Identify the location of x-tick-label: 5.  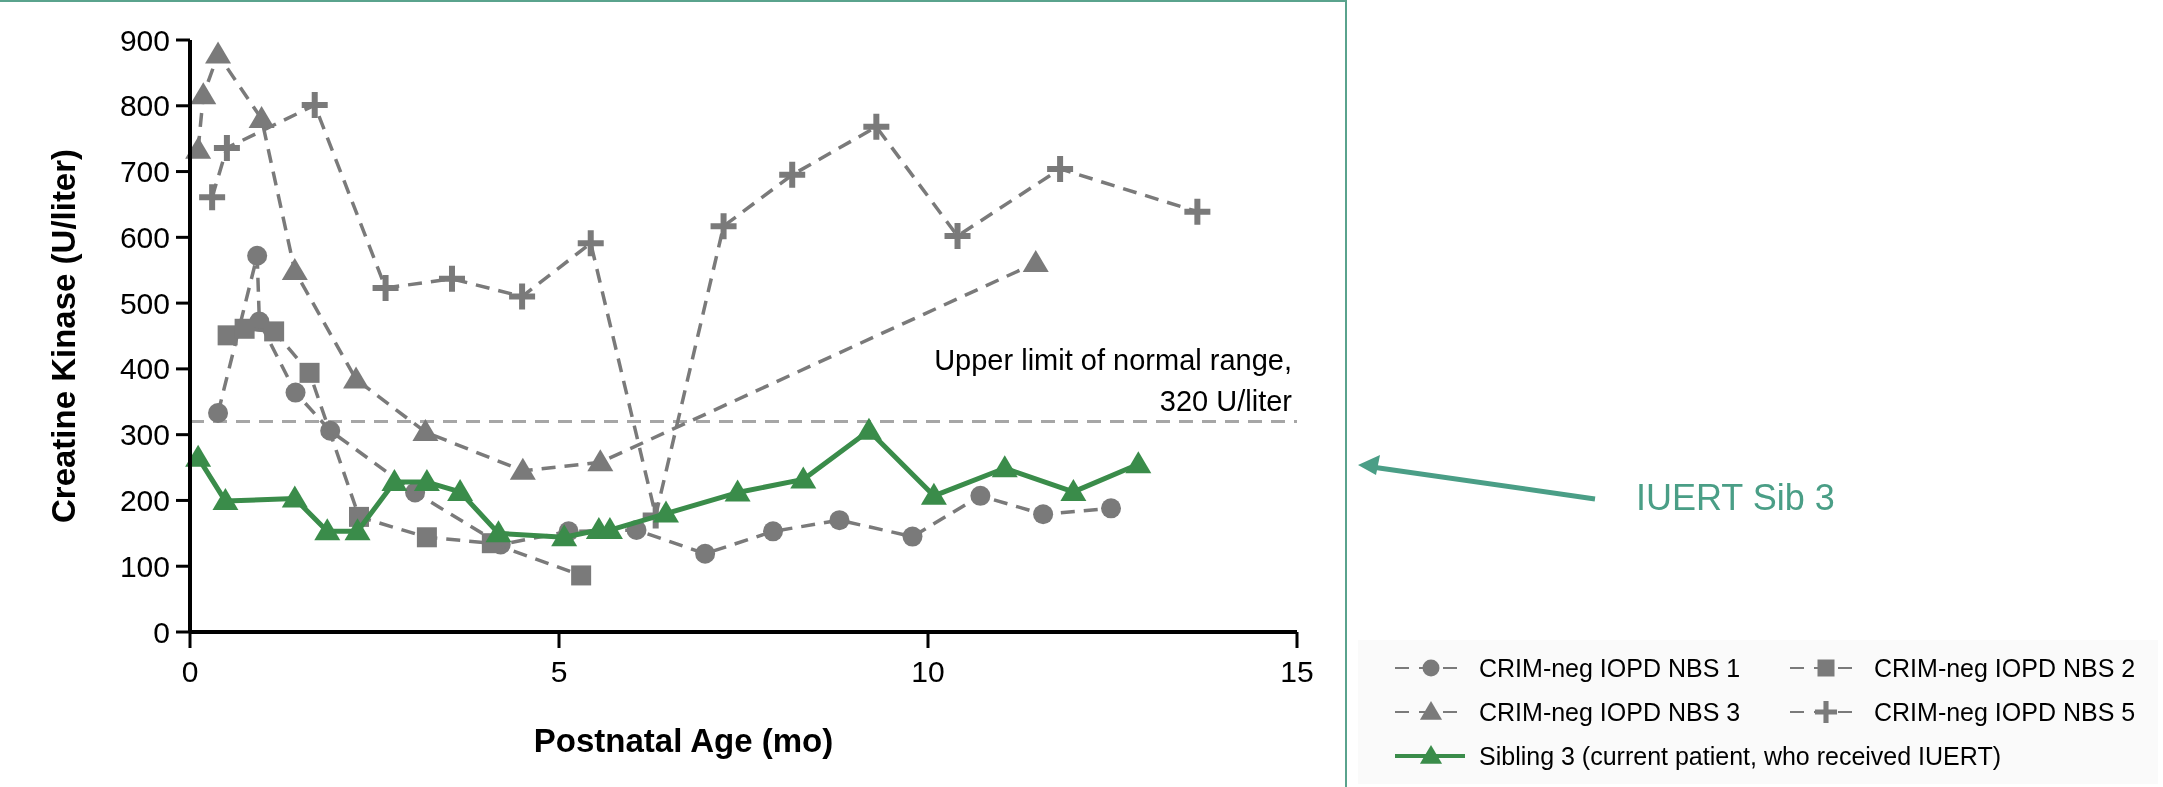
(559, 671).